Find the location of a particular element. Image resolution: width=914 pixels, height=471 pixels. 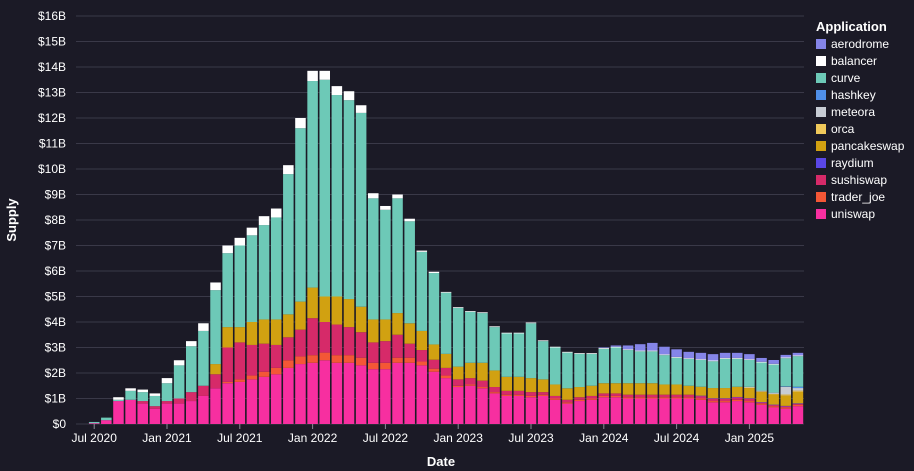

legend-swatch-trader_joe is located at coordinates (821, 197).